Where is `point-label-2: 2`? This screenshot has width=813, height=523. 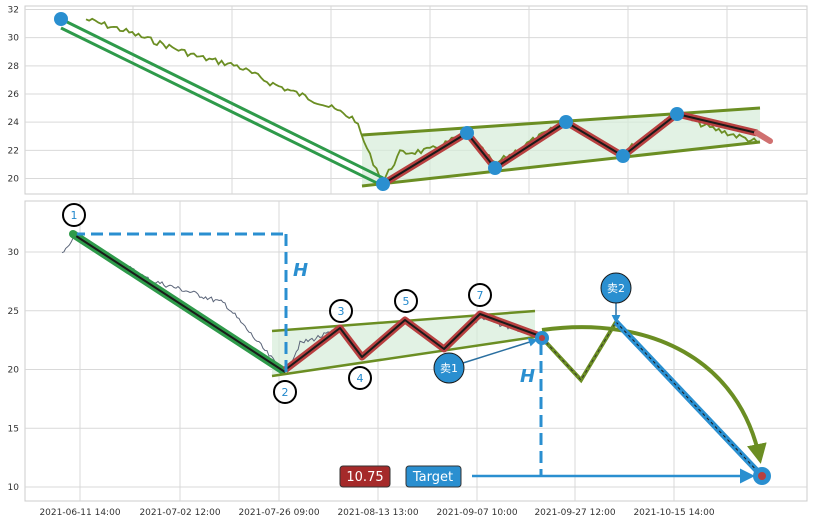 point-label-2: 2 is located at coordinates (285, 392).